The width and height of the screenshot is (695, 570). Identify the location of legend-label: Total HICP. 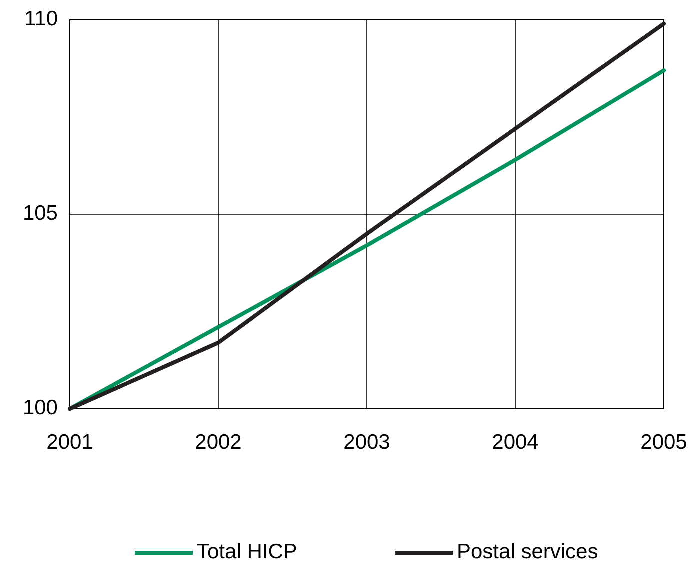
(247, 552).